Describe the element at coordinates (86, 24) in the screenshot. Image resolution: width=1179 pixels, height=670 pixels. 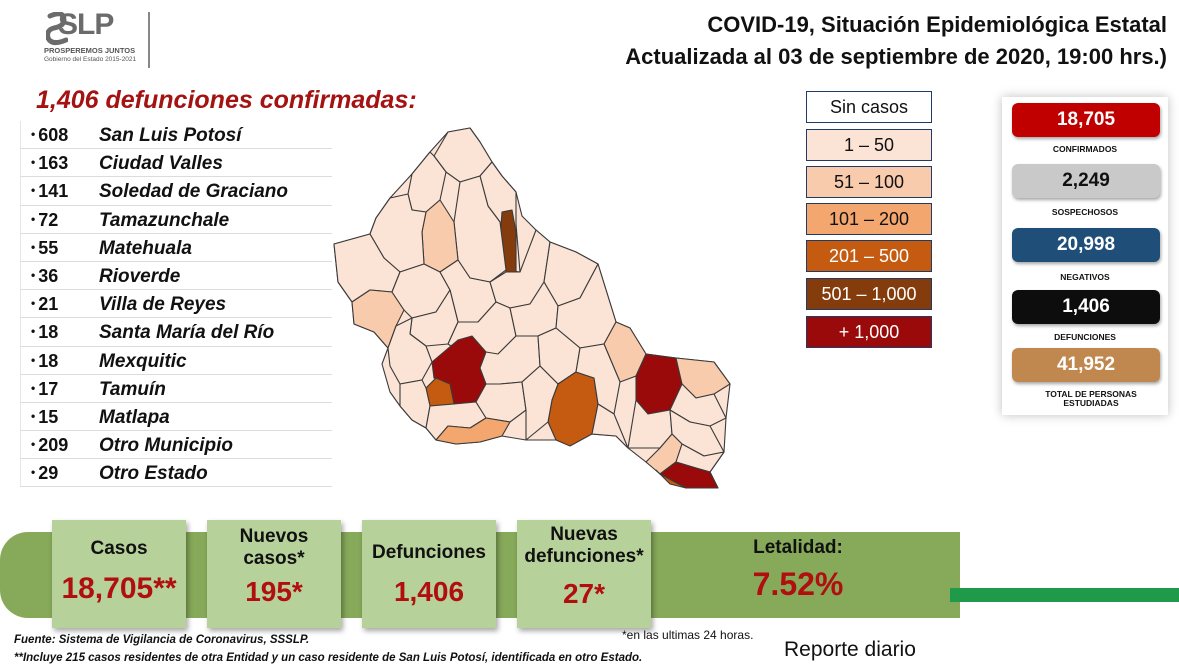
I see `logo-text: SLP` at that location.